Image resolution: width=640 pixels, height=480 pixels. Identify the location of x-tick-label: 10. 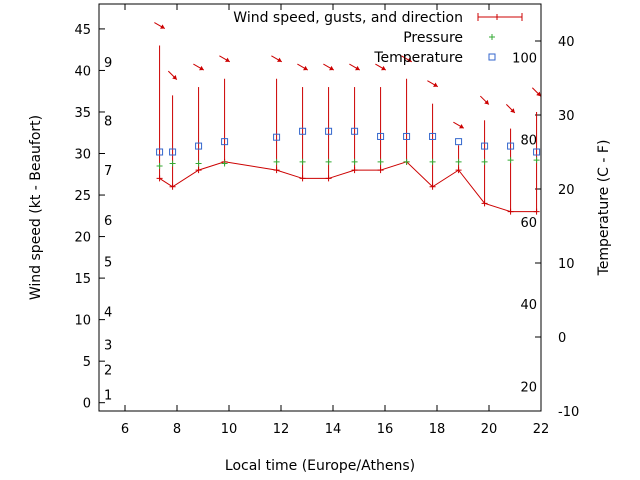
(229, 429).